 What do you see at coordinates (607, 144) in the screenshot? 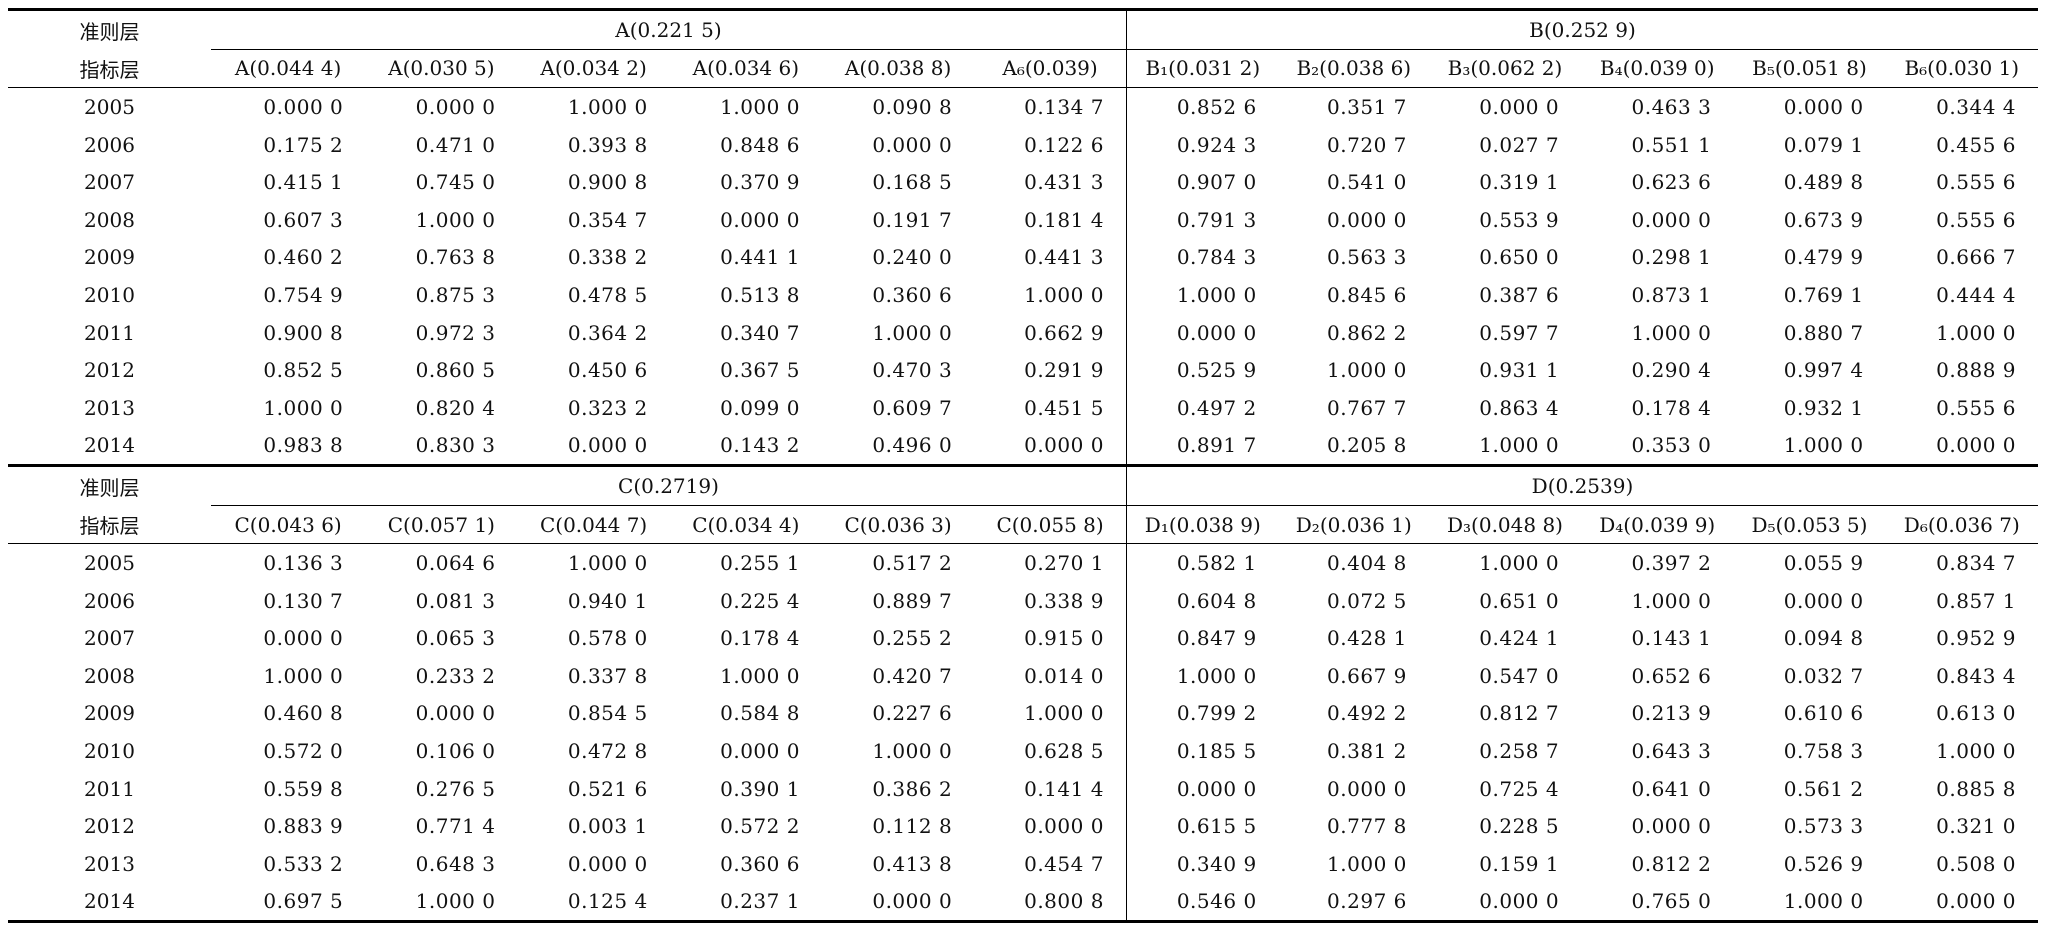
I see `value-cell: 0.393 8` at bounding box center [607, 144].